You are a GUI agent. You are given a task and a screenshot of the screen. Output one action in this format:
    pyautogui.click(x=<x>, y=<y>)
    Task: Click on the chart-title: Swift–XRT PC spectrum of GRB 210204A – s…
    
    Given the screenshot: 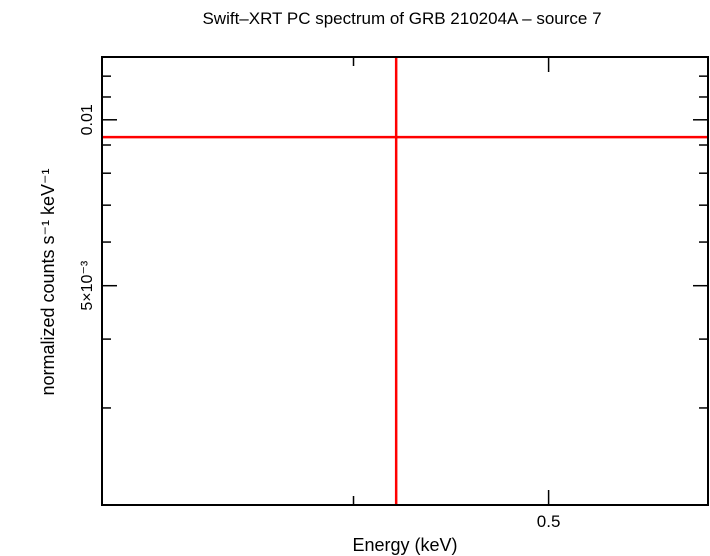 What is the action you would take?
    pyautogui.click(x=401, y=18)
    